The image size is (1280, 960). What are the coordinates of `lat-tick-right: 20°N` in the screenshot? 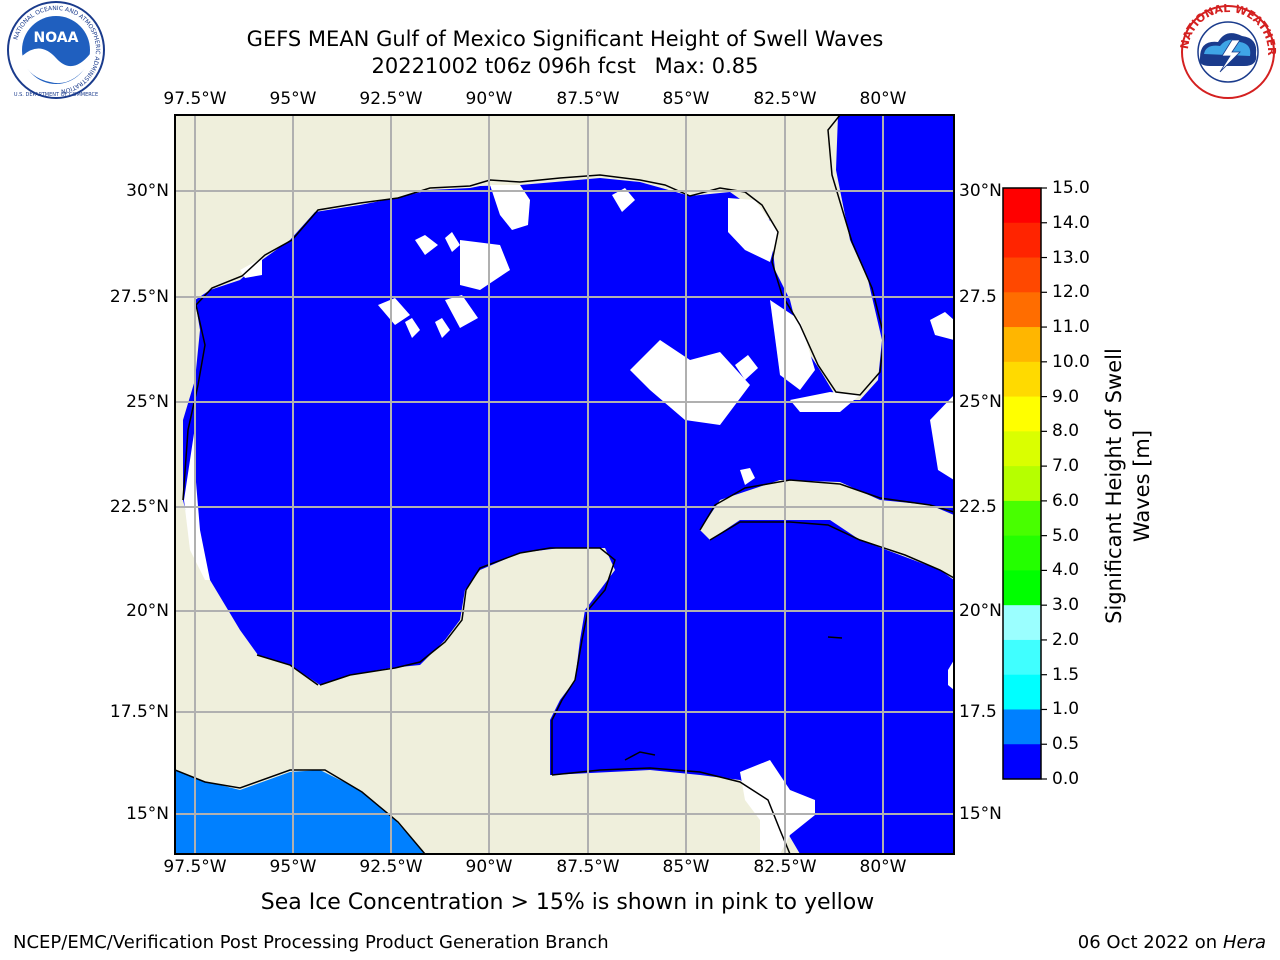 It's located at (980, 611).